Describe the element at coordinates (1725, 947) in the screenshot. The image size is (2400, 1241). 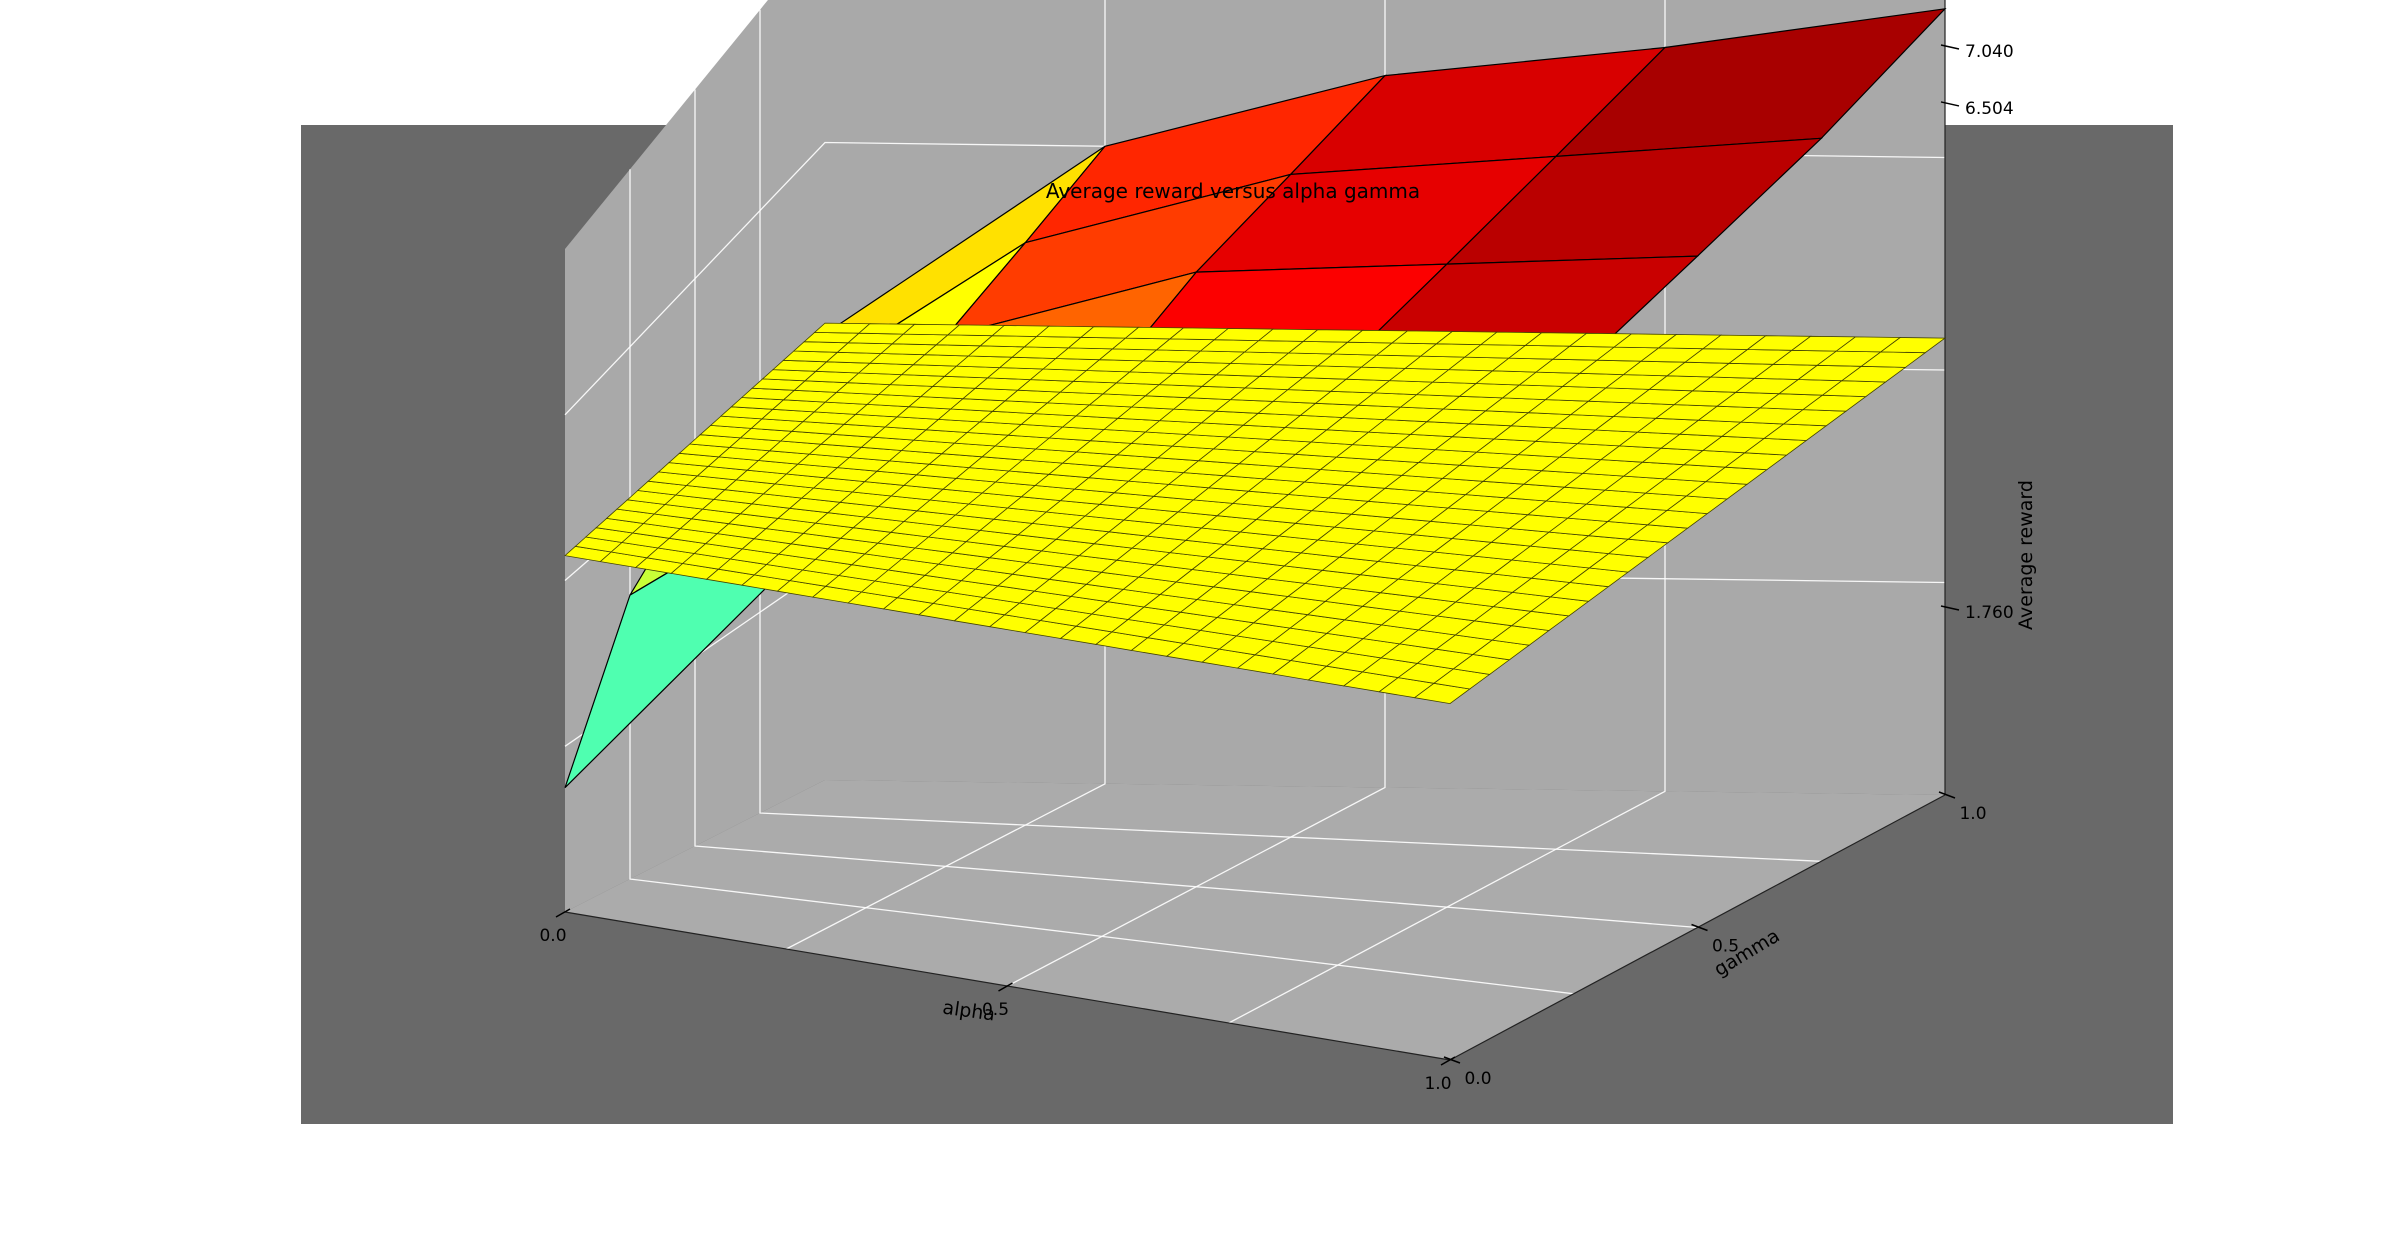
I see `gamma-tick-label: 0.5` at that location.